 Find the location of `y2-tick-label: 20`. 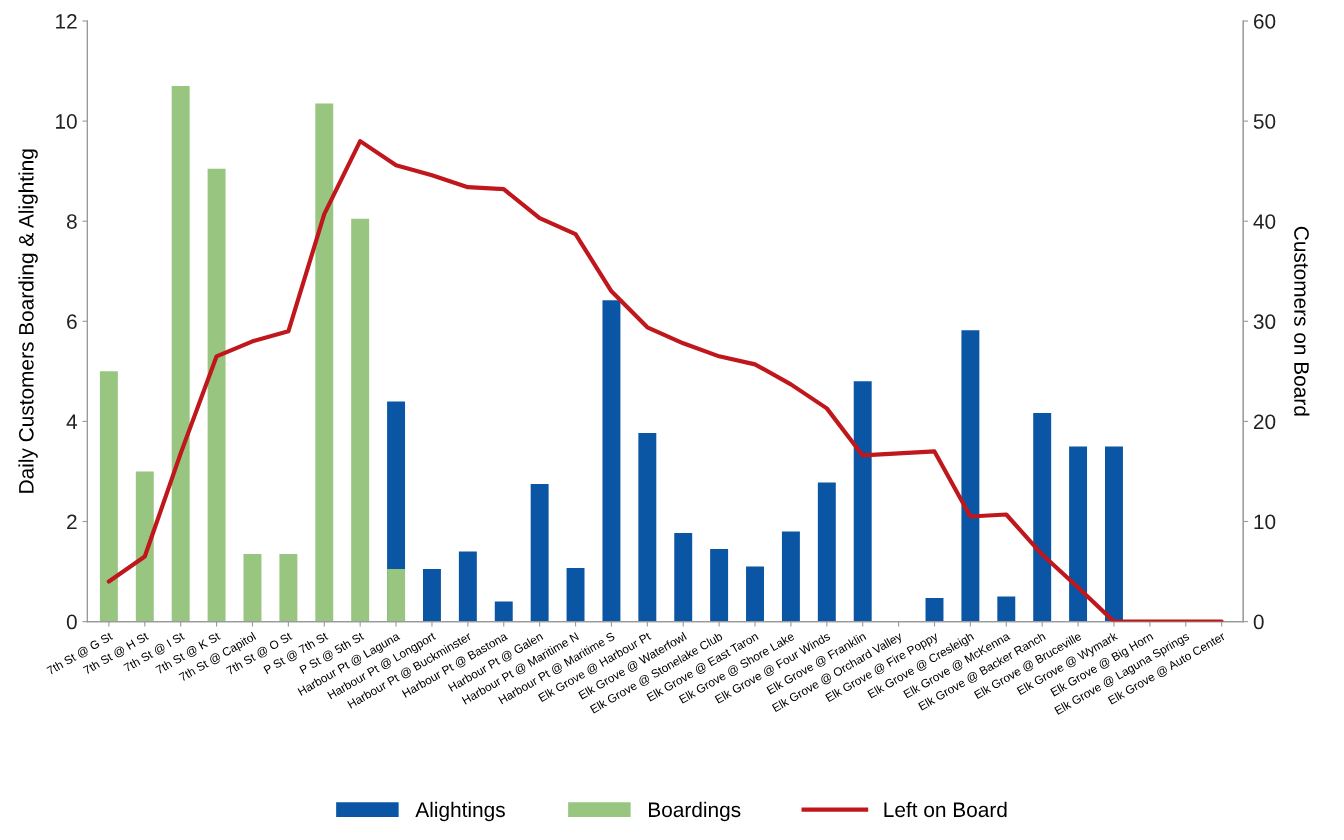

y2-tick-label: 20 is located at coordinates (1264, 422).